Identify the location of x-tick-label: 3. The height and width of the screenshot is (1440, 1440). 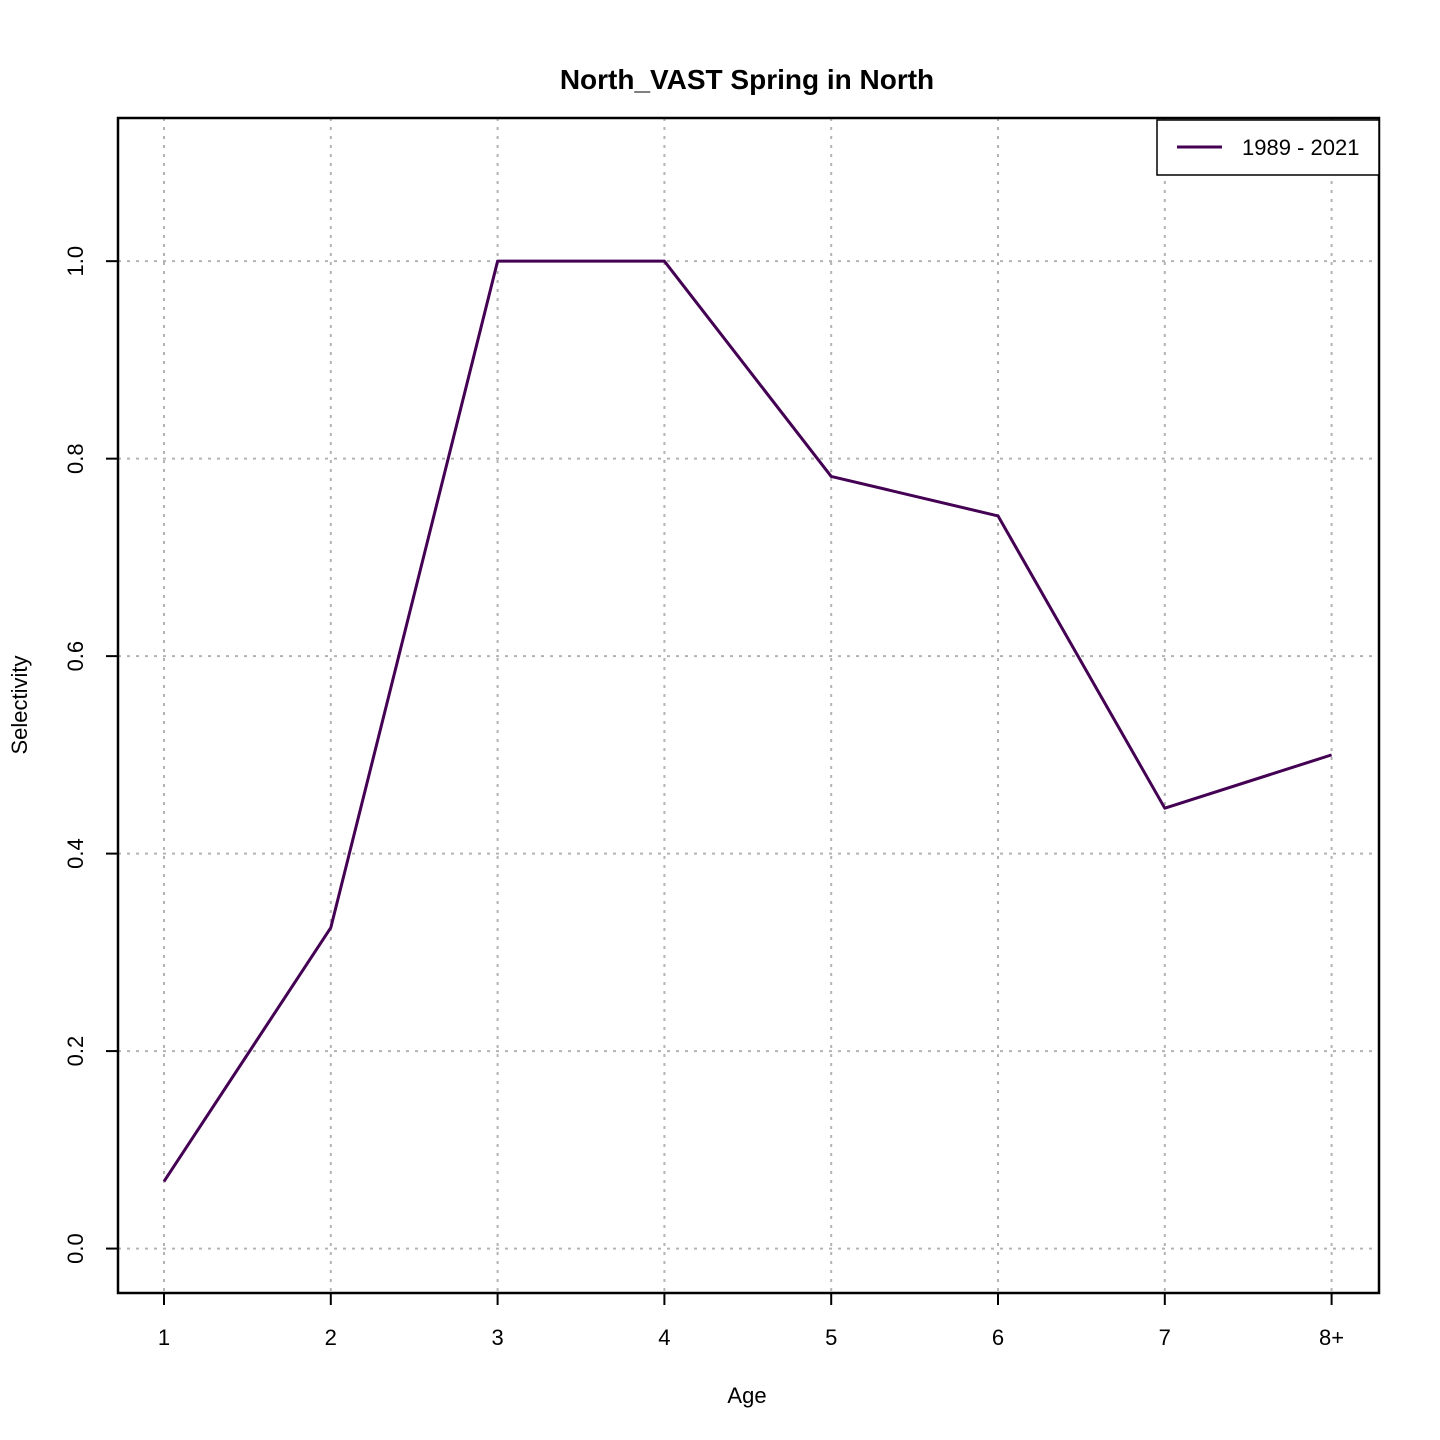
(497, 1337).